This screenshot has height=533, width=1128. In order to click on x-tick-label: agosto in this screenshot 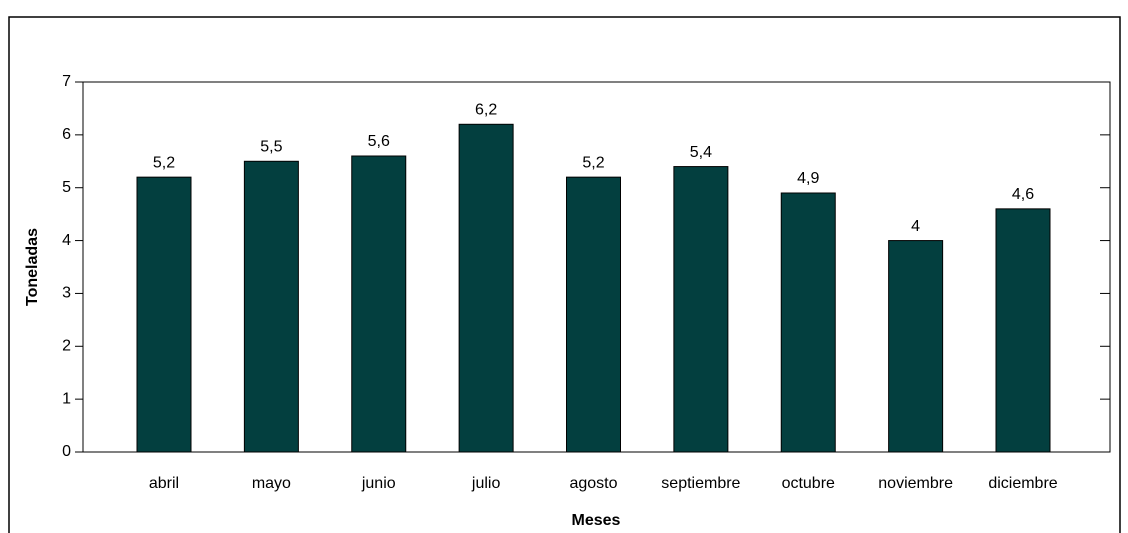, I will do `click(593, 483)`.